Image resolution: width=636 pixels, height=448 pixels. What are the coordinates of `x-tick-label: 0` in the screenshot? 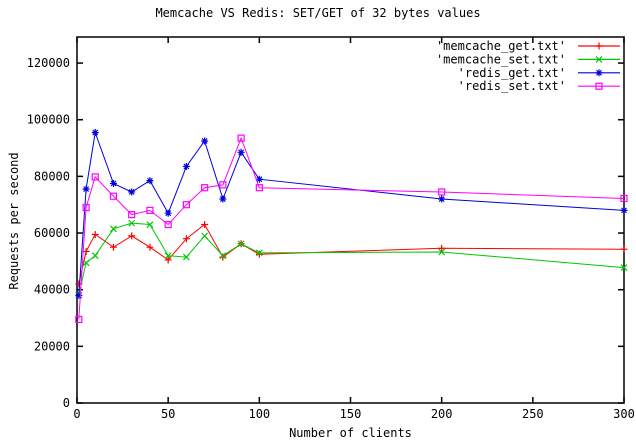 It's located at (76, 414).